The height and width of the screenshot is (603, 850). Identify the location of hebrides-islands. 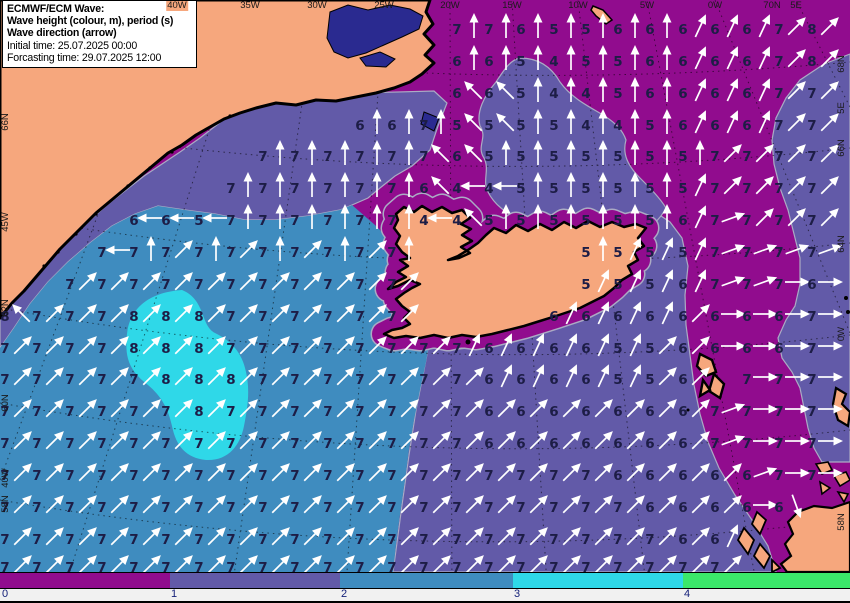
(762, 556).